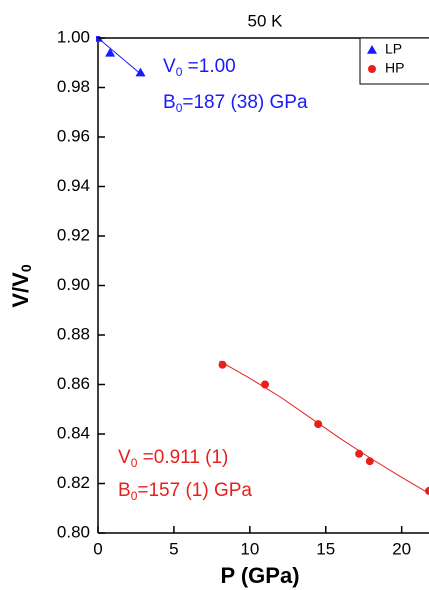 This screenshot has width=429, height=590. Describe the element at coordinates (394, 68) in the screenshot. I see `legend-label: HP` at that location.